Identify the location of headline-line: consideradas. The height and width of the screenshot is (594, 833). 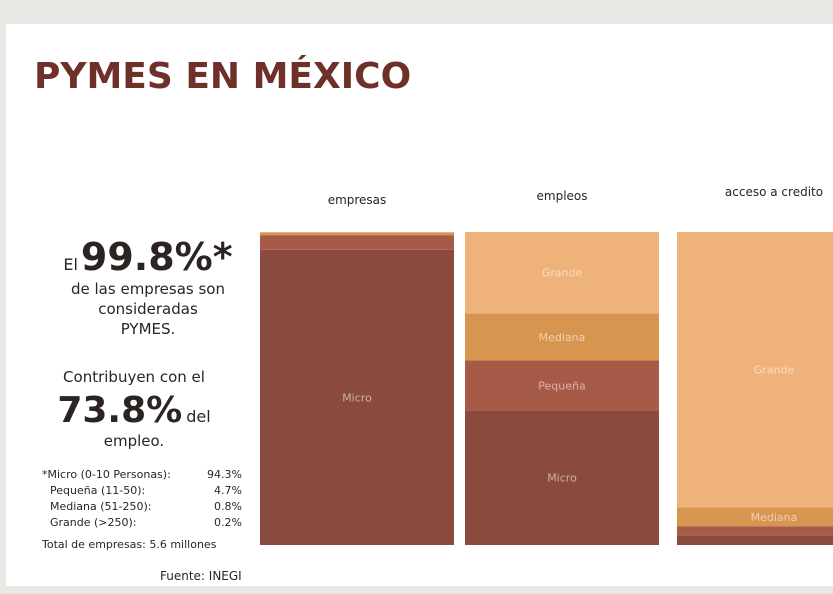
(148, 309).